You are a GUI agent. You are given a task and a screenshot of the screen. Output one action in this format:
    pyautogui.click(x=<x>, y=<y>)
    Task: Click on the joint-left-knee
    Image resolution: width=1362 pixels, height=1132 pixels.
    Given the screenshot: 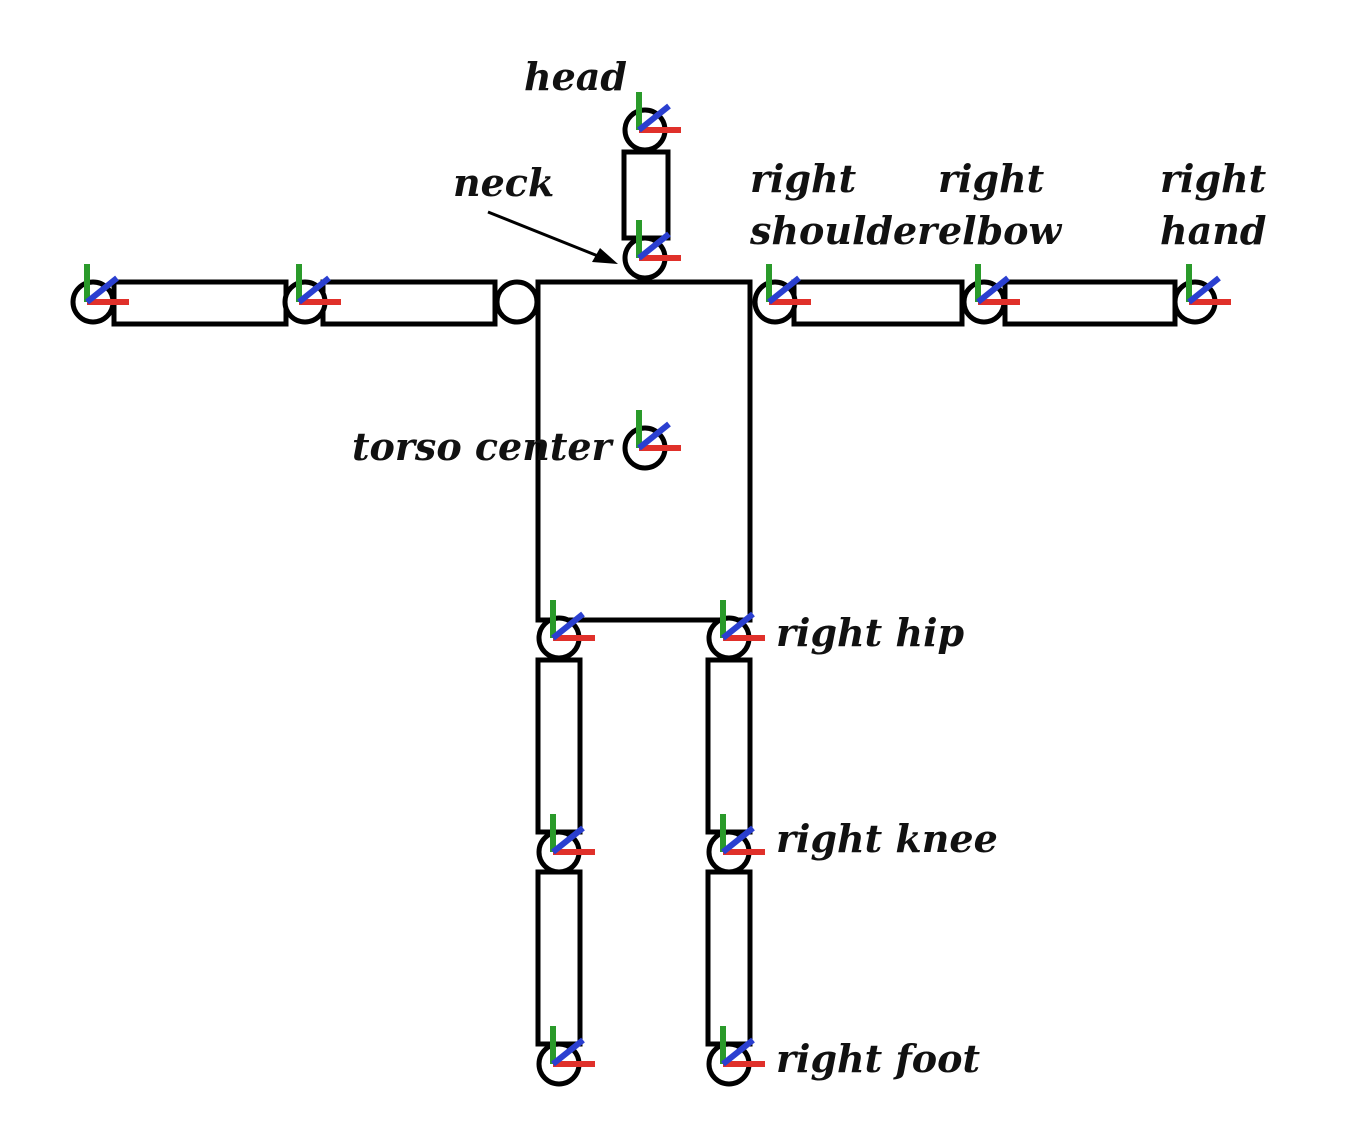 What is the action you would take?
    pyautogui.click(x=565, y=844)
    